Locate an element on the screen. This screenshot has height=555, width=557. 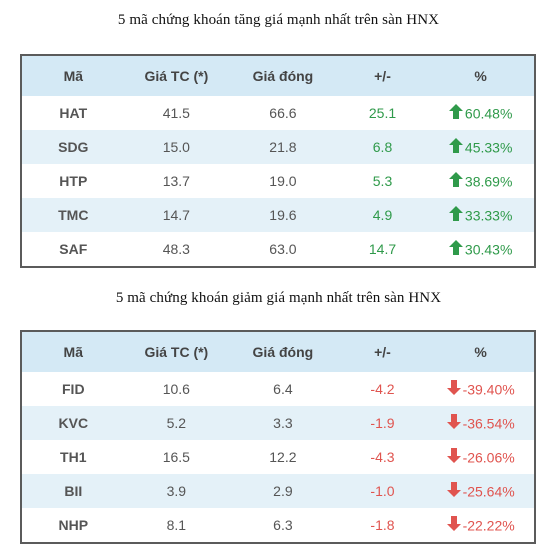
percent-value: -26.06% is located at coordinates (488, 457).